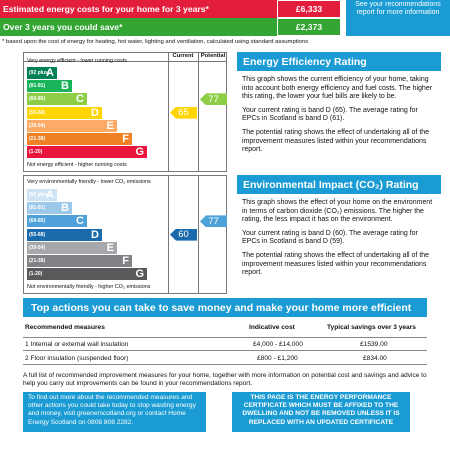 Image resolution: width=450 pixels, height=450 pixels. I want to click on cost-header: Indicative cost, so click(272, 327).